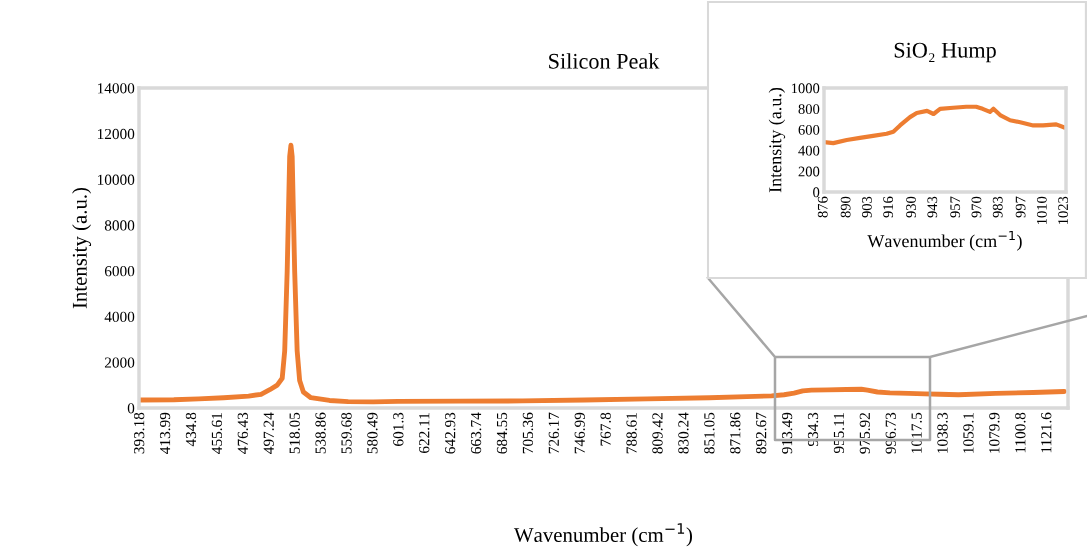 The image size is (1087, 547). Describe the element at coordinates (119, 362) in the screenshot. I see `y-tick-label: 2000` at that location.